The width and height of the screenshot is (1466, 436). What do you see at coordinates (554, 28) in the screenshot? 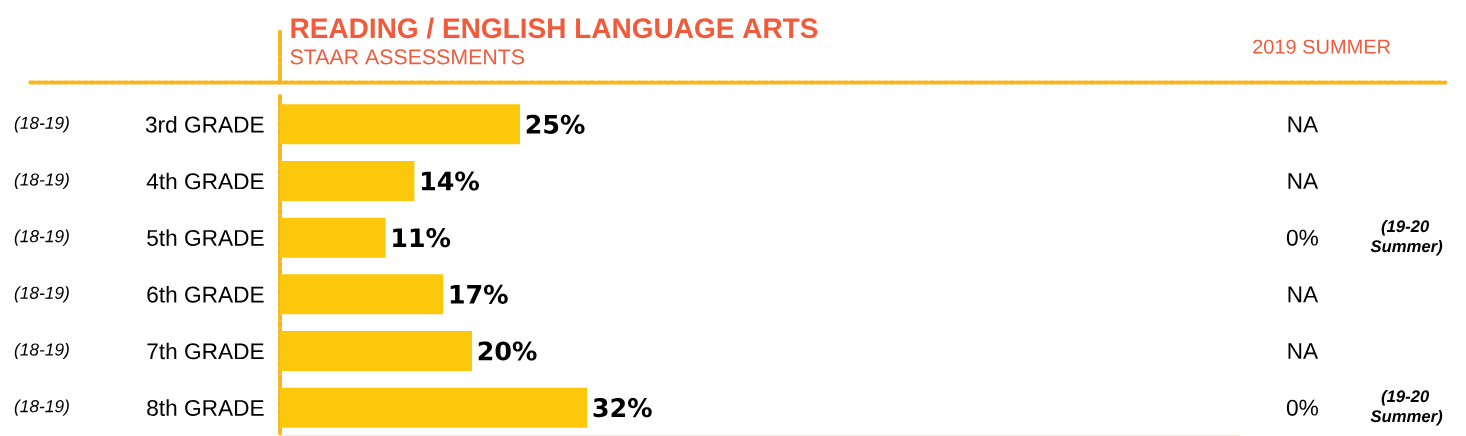
I see `chart-title: READING / ENGLISH LANGUAGE ARTS` at bounding box center [554, 28].